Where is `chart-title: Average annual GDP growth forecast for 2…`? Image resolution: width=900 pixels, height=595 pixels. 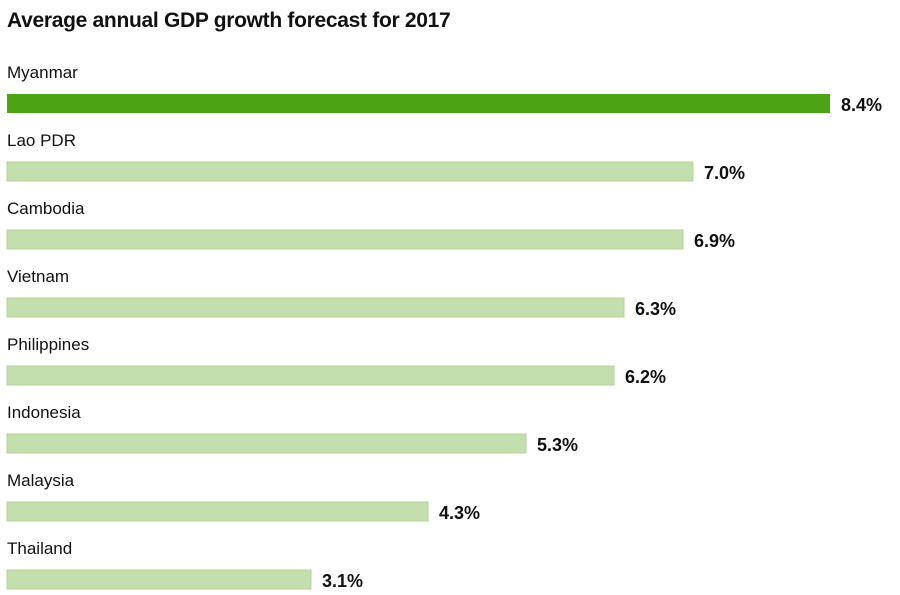
chart-title: Average annual GDP growth forecast for 2… is located at coordinates (228, 20).